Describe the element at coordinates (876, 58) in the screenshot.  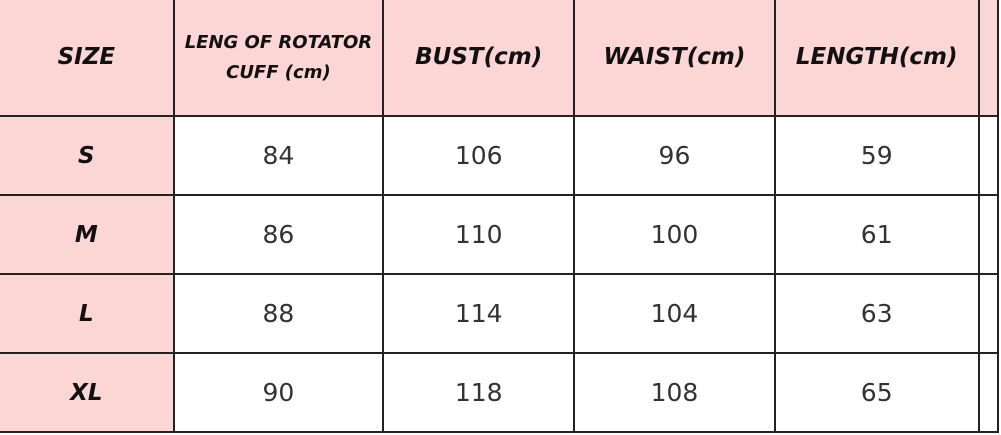
I see `header-length: LENGTH(cm)` at that location.